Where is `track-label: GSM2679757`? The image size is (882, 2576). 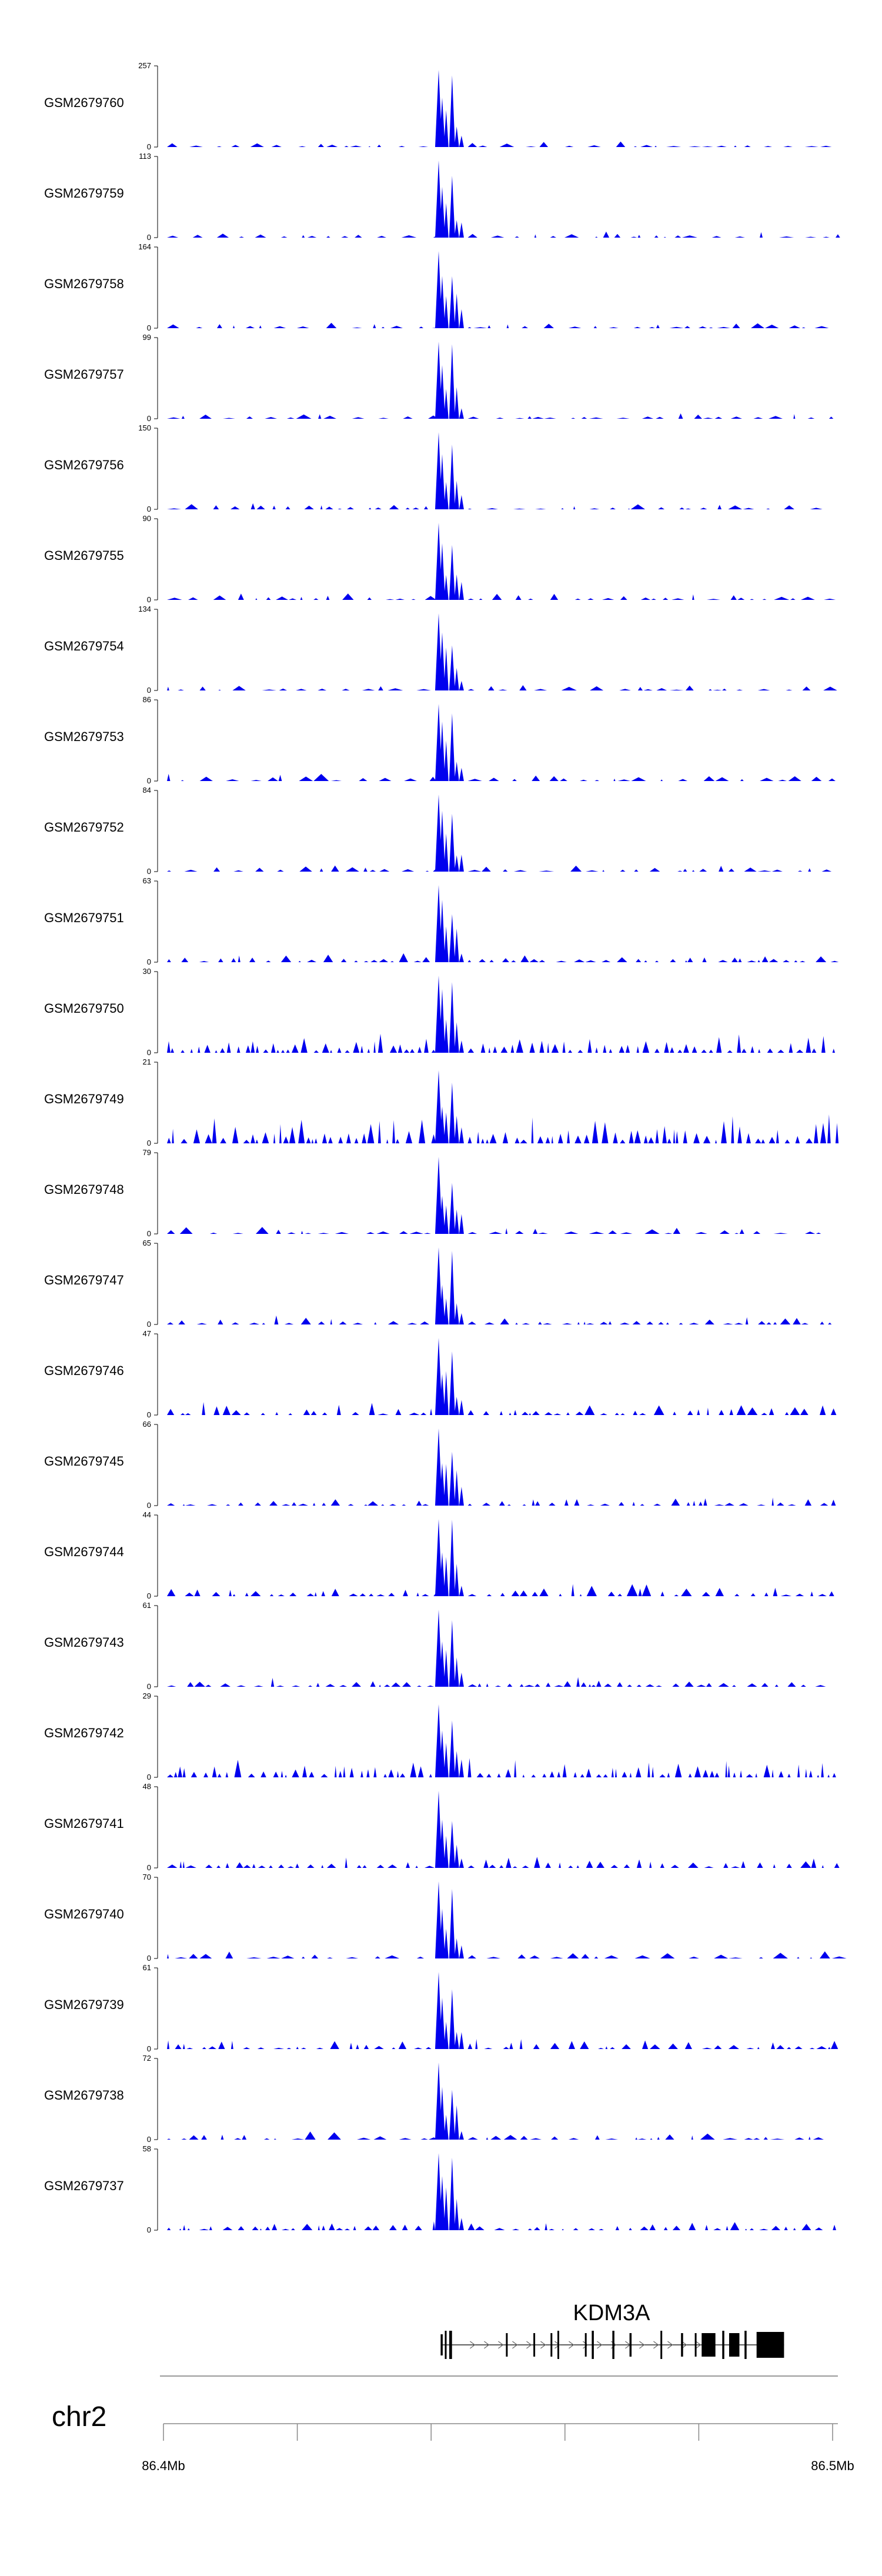 track-label: GSM2679757 is located at coordinates (84, 374).